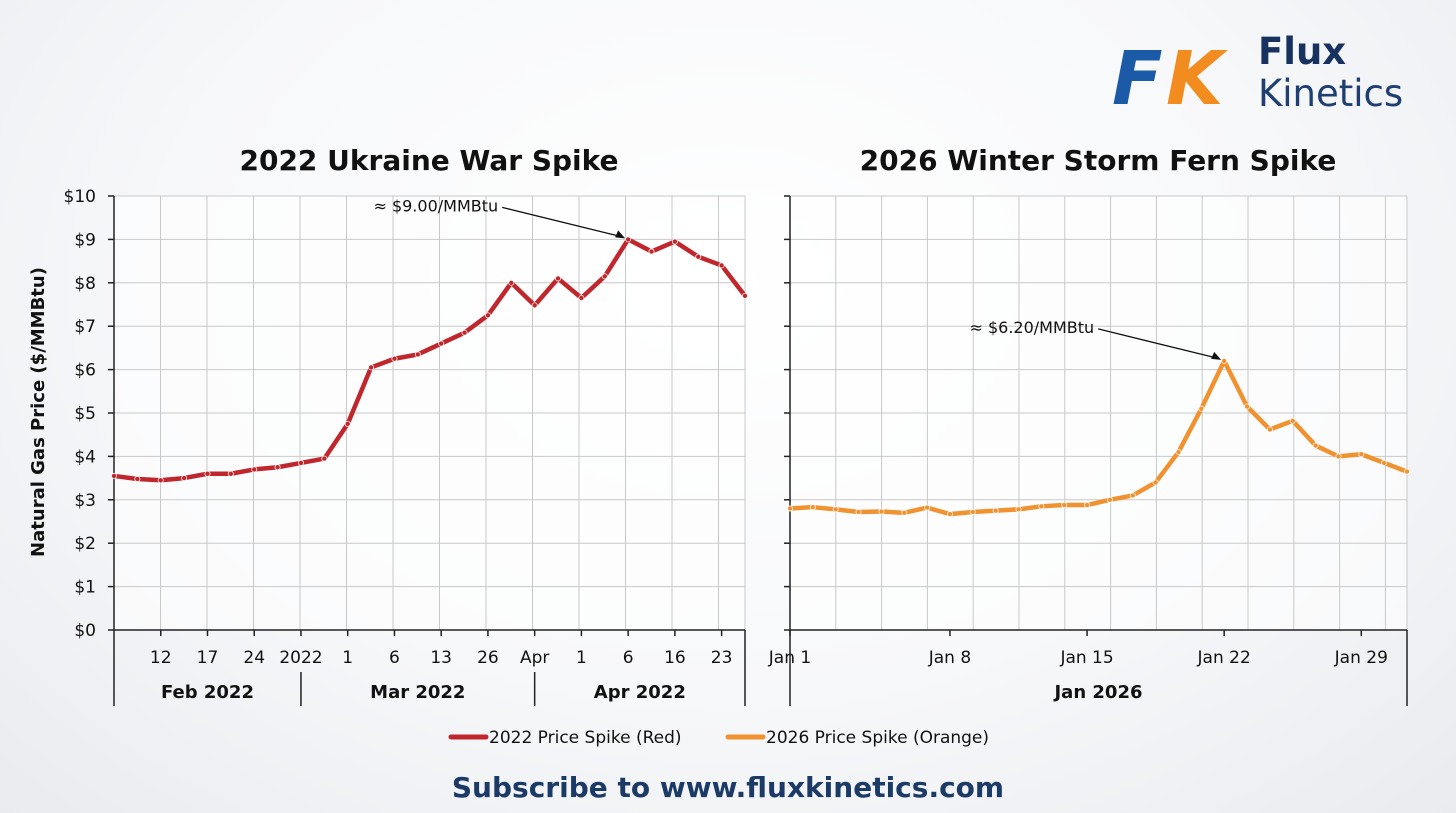 Image resolution: width=1456 pixels, height=813 pixels. What do you see at coordinates (1137, 79) in the screenshot?
I see `logo-letter-f: F` at bounding box center [1137, 79].